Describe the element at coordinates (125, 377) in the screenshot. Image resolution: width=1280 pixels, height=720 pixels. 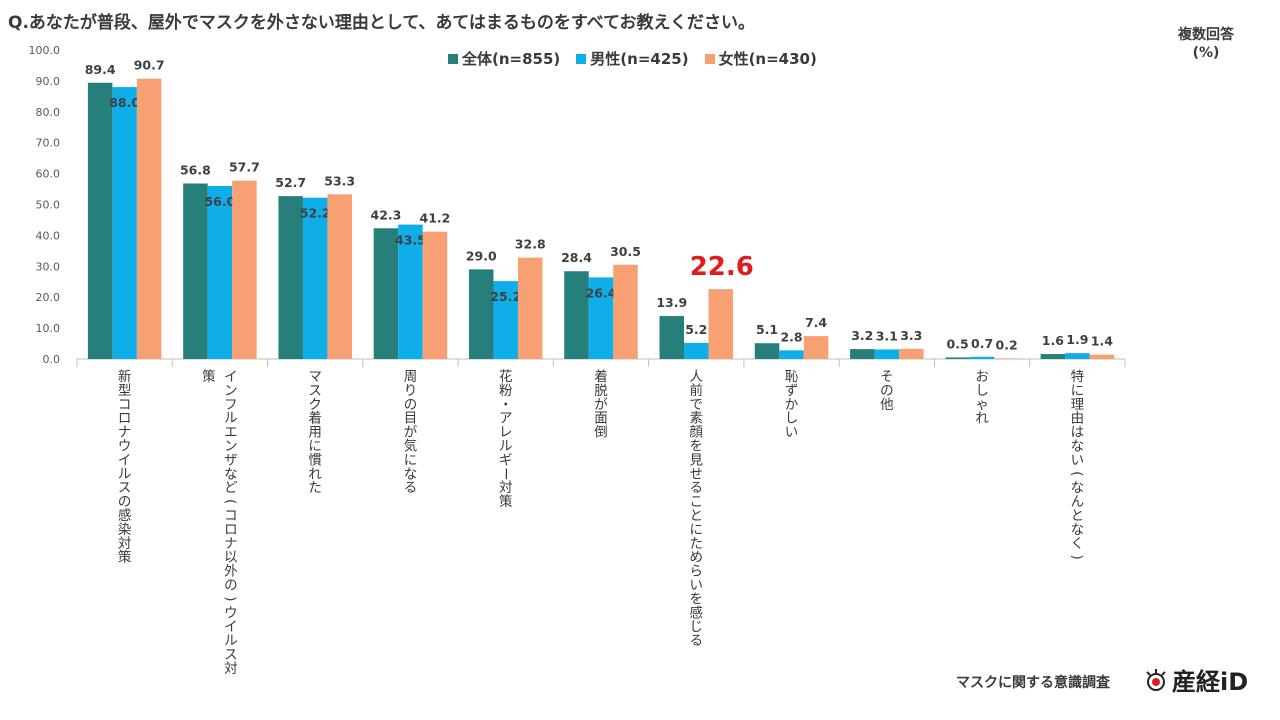
I see `x-category-label: 新` at that location.